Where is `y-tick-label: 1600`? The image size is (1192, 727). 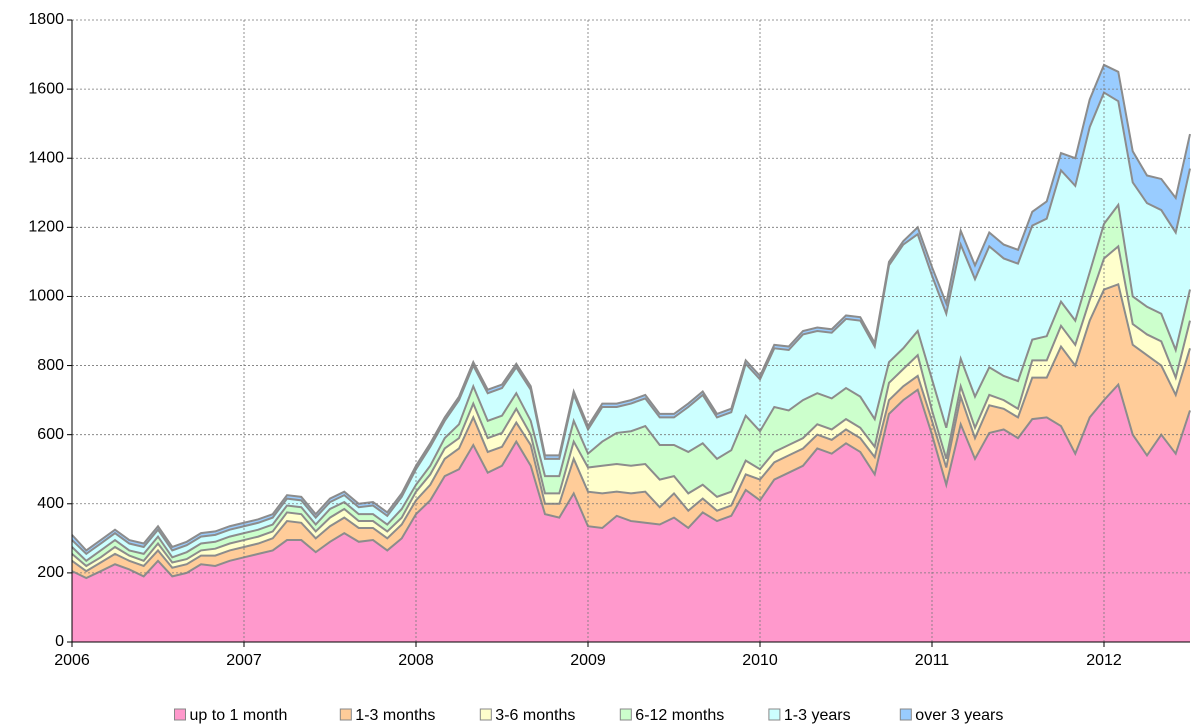 y-tick-label: 1600 is located at coordinates (46, 88).